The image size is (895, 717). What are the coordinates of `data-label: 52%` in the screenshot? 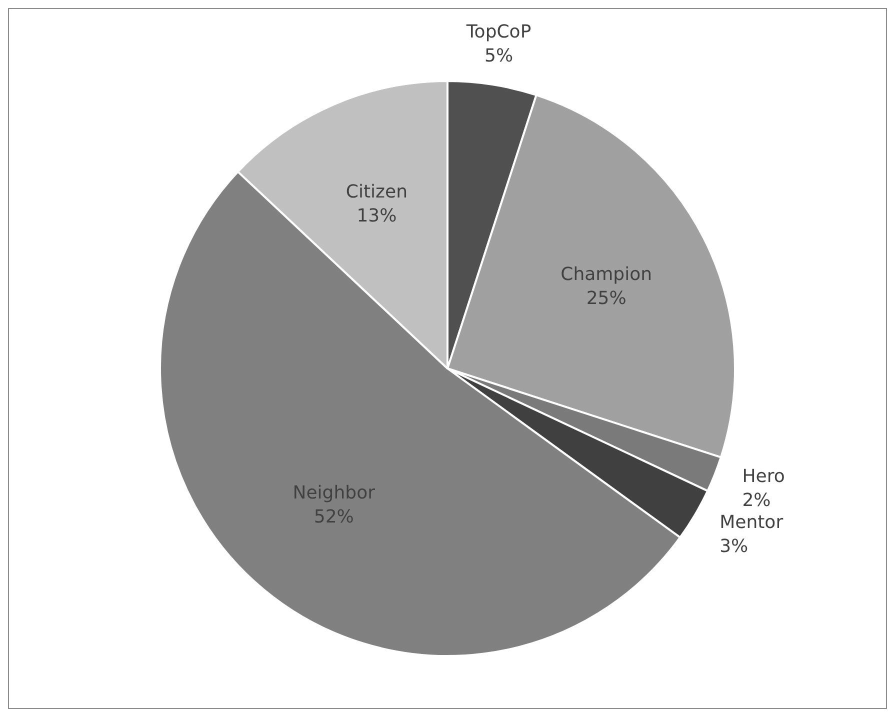 It's located at (334, 517).